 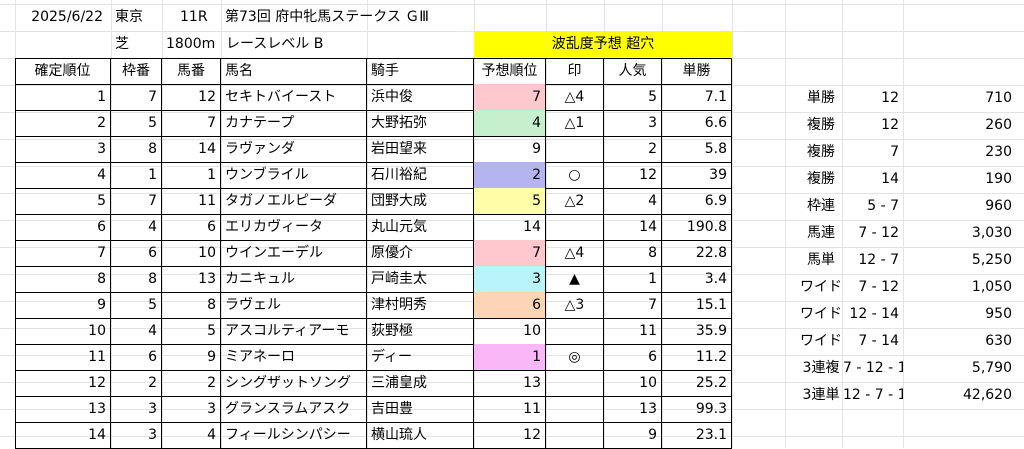 I want to click on cell-horse: タガノエルピーダ, so click(x=294, y=201).